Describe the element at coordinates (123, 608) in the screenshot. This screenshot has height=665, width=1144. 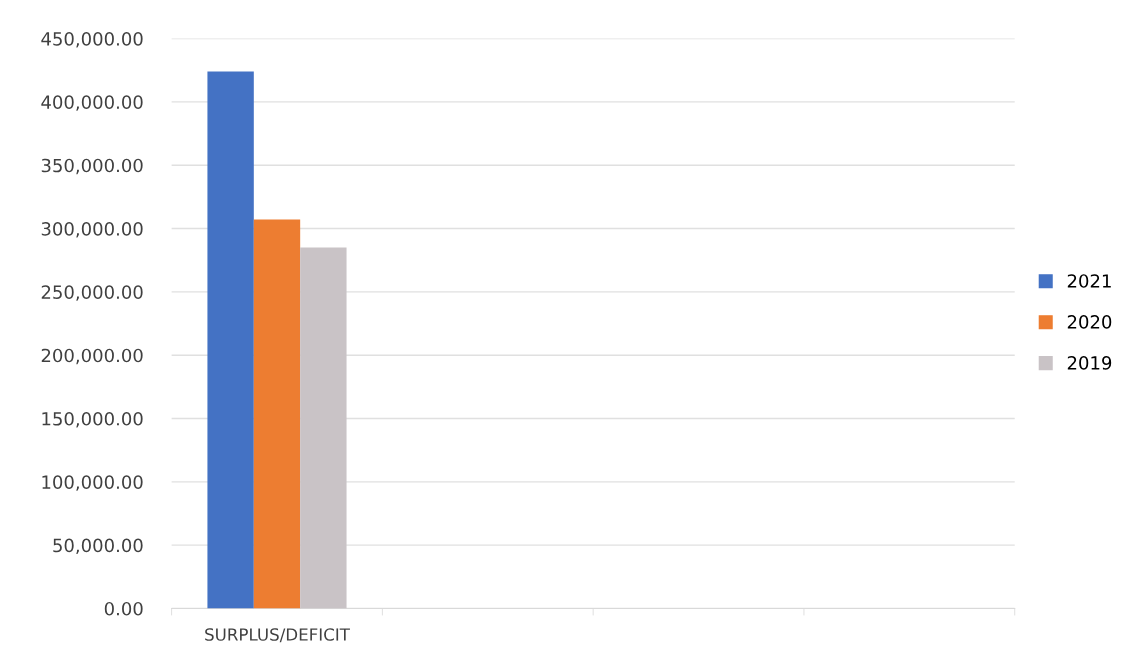
I see `y-tick-label: 0.00` at that location.